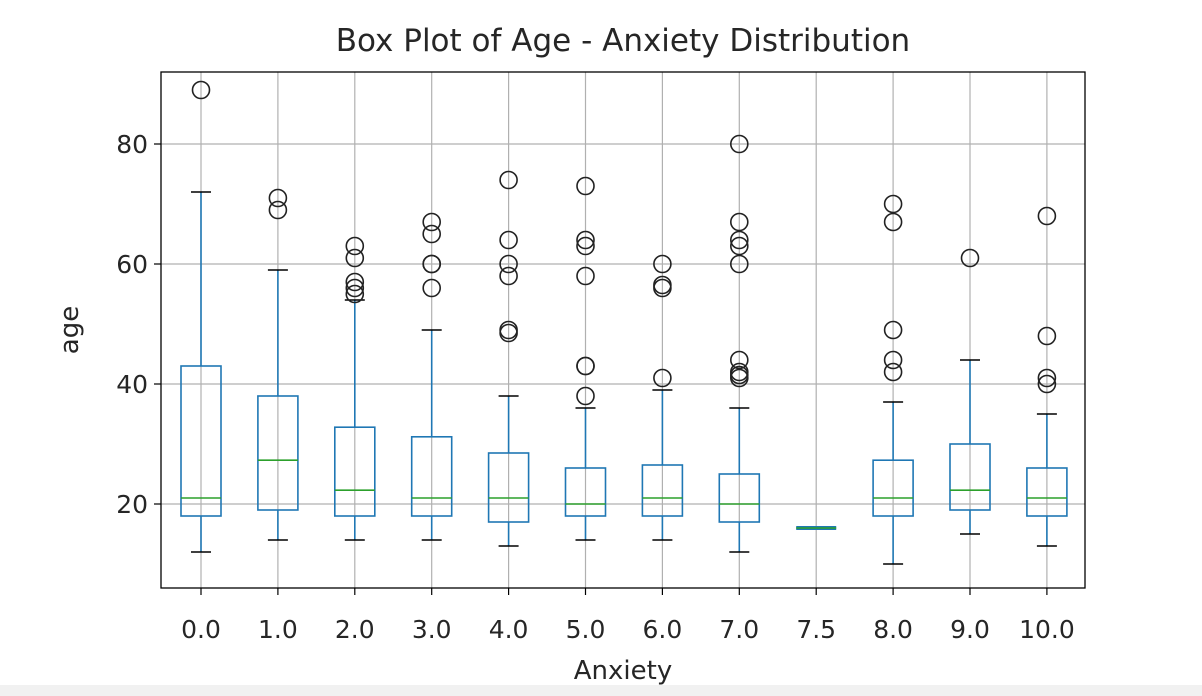  I want to click on x-tick-label: 0.0, so click(201, 629).